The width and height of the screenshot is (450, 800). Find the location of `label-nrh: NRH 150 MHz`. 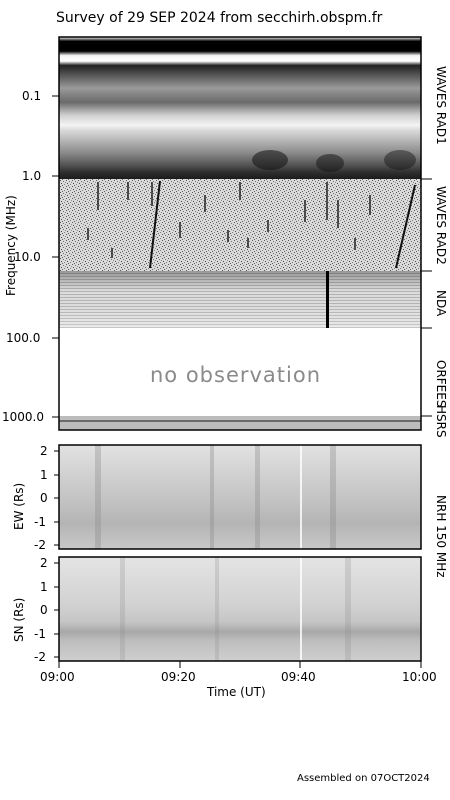

label-nrh: NRH 150 MHz is located at coordinates (441, 536).